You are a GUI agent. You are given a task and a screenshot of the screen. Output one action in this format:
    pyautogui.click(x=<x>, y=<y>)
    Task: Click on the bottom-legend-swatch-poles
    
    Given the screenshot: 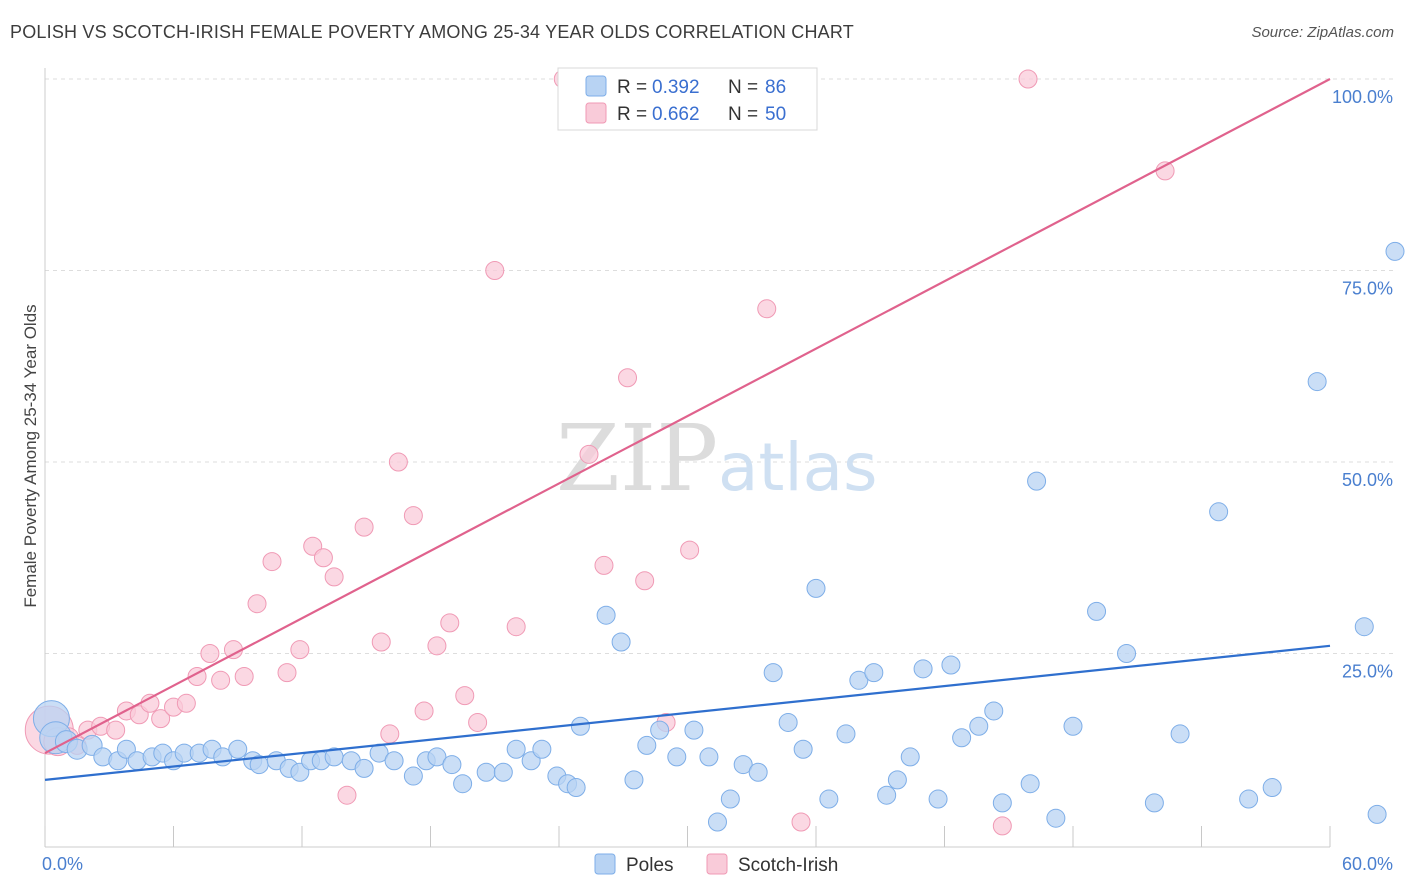 What is the action you would take?
    pyautogui.click(x=605, y=864)
    